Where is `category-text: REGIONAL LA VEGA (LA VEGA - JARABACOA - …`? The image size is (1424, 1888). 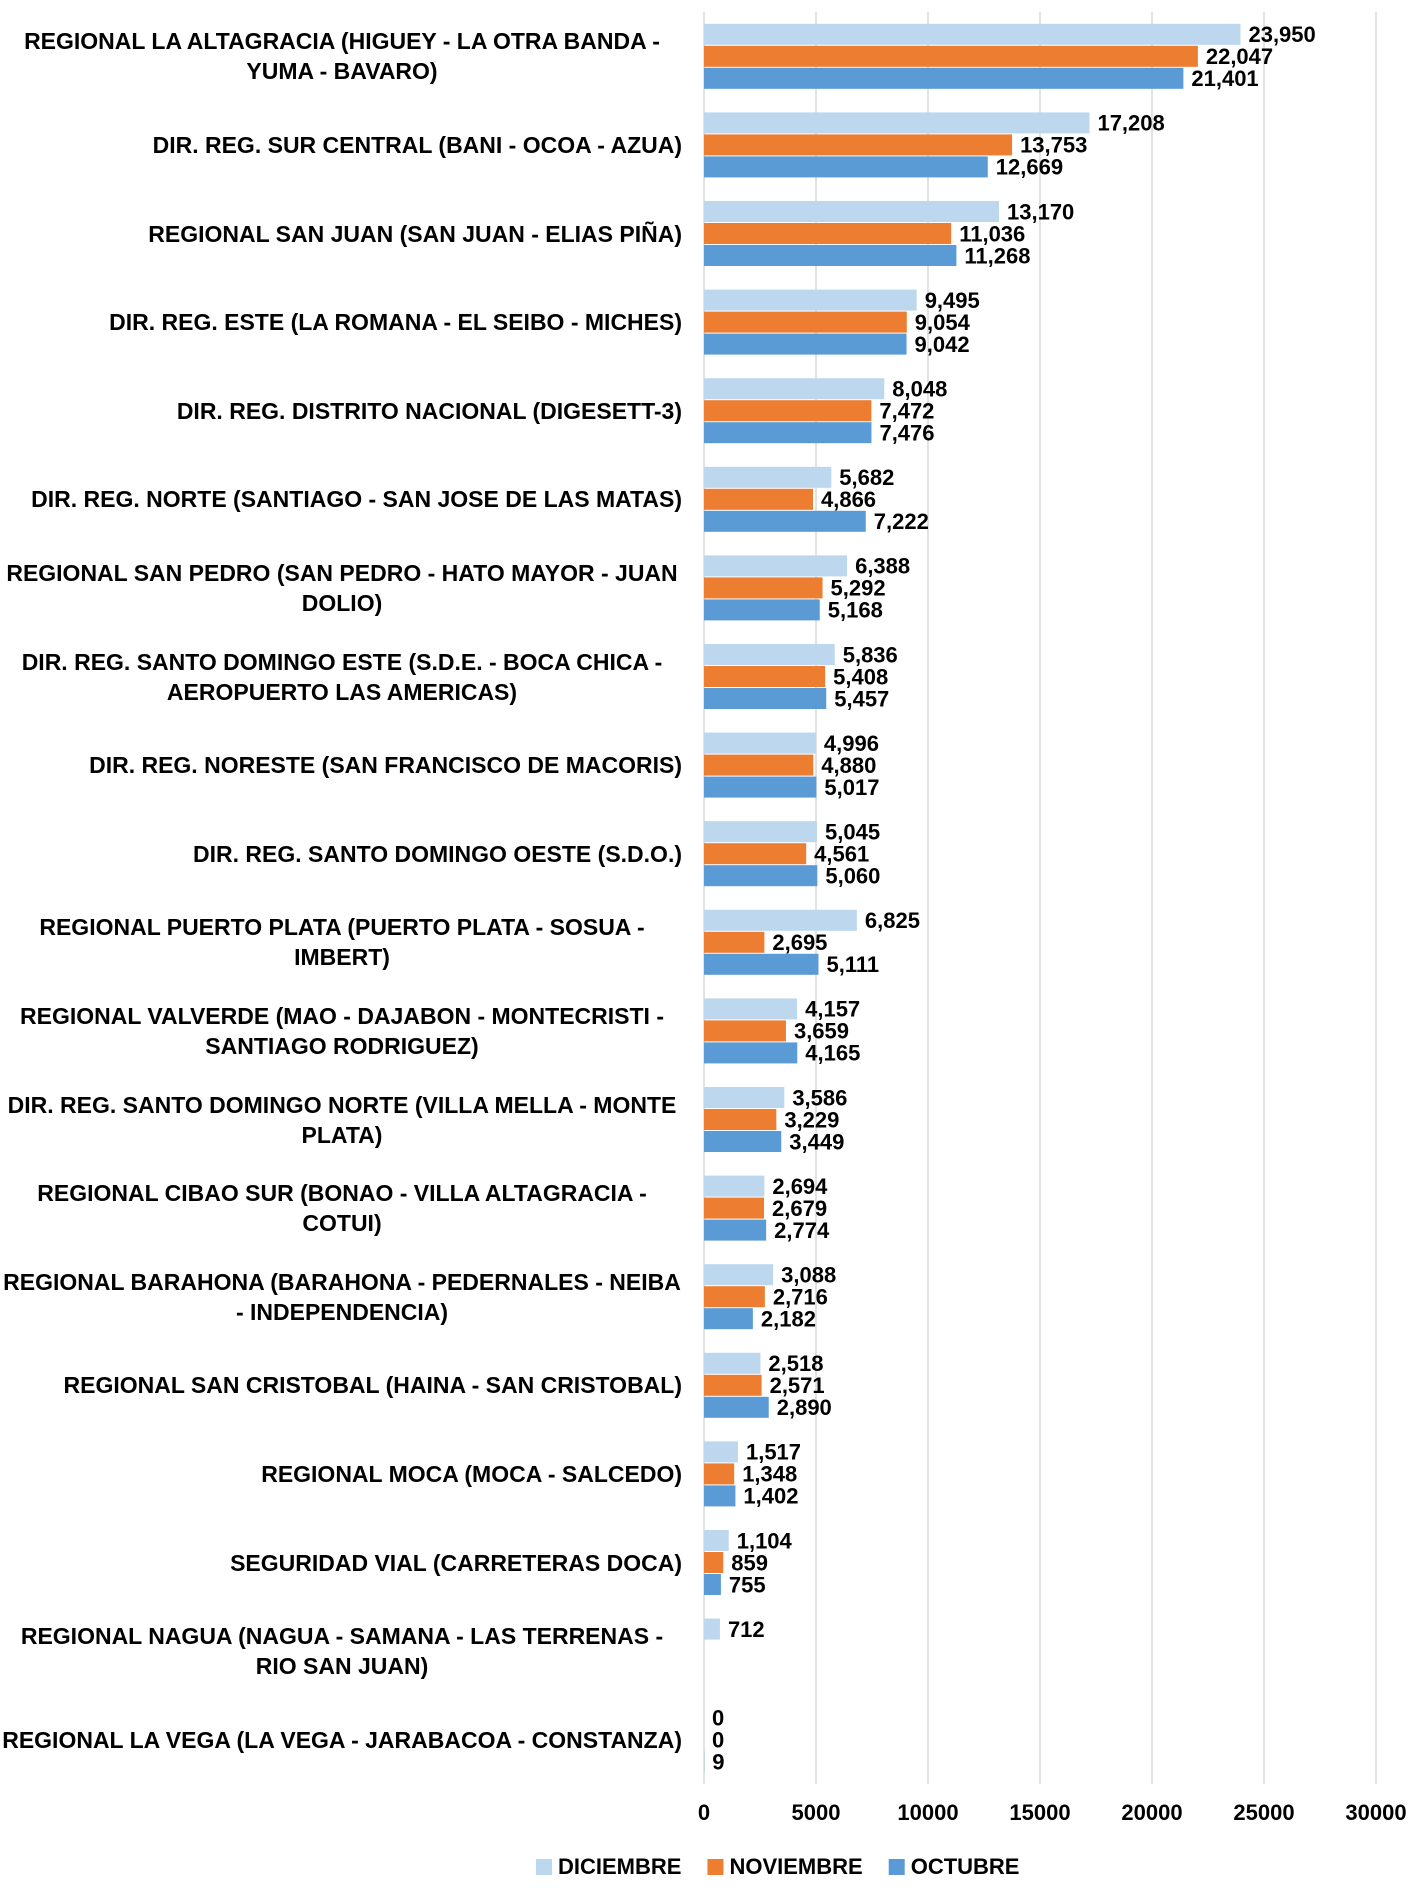 category-text: REGIONAL LA VEGA (LA VEGA - JARABACOA - … is located at coordinates (342, 1739).